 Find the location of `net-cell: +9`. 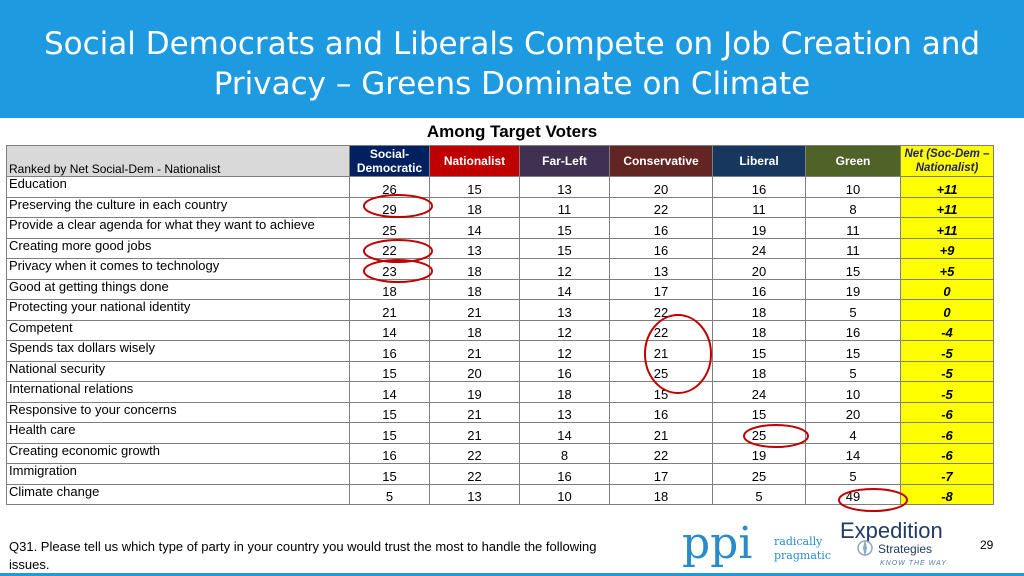

net-cell: +9 is located at coordinates (947, 248).